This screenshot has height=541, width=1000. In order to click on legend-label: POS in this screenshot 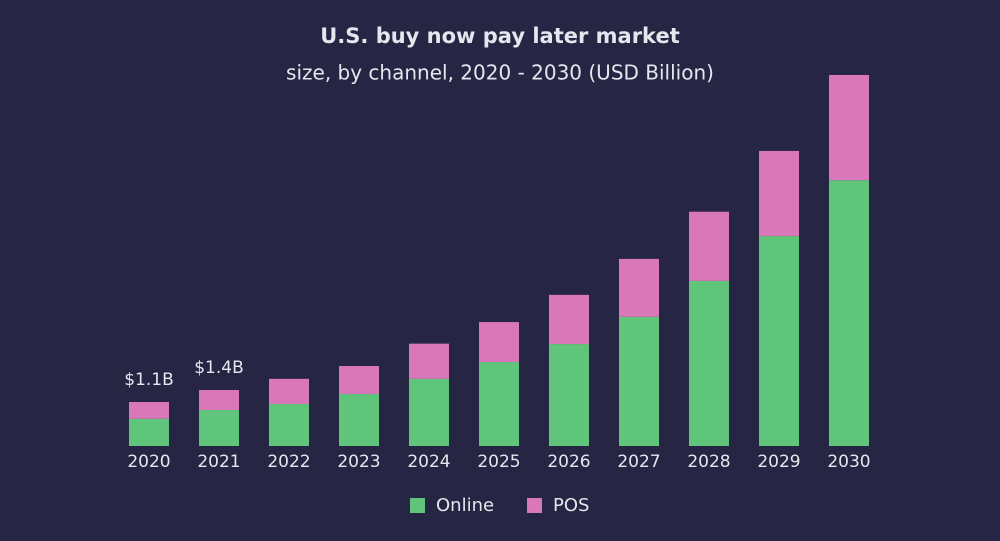, I will do `click(571, 505)`.